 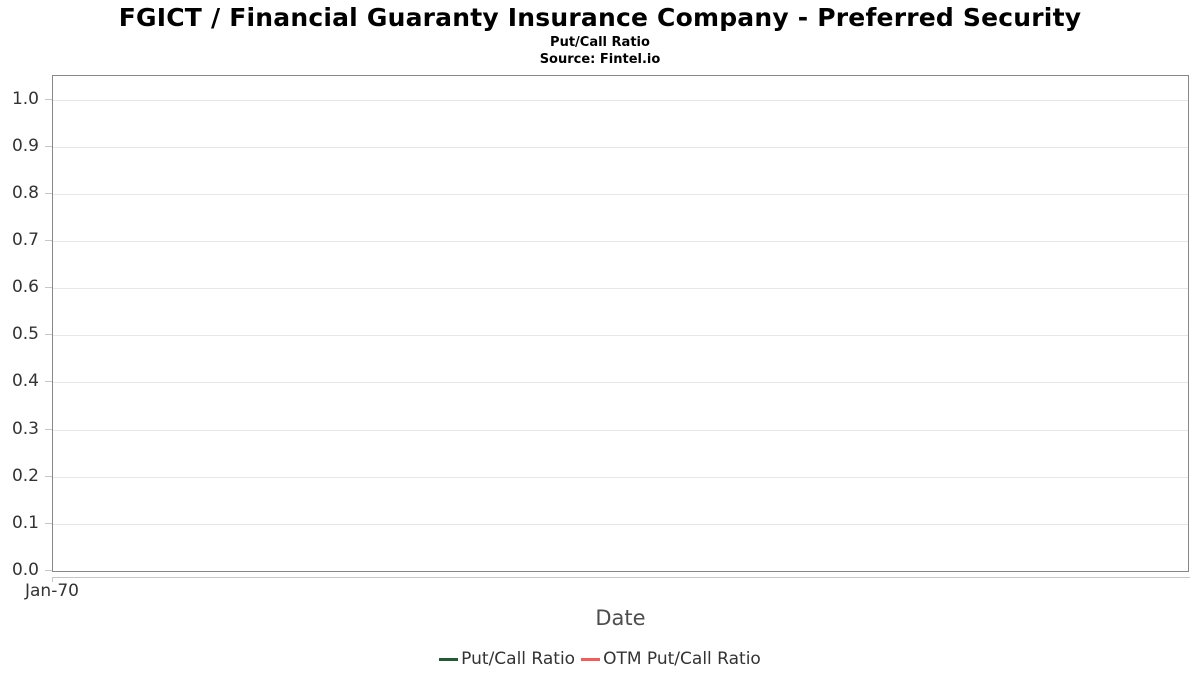 What do you see at coordinates (25, 193) in the screenshot?
I see `y-tick-label: 0.8` at bounding box center [25, 193].